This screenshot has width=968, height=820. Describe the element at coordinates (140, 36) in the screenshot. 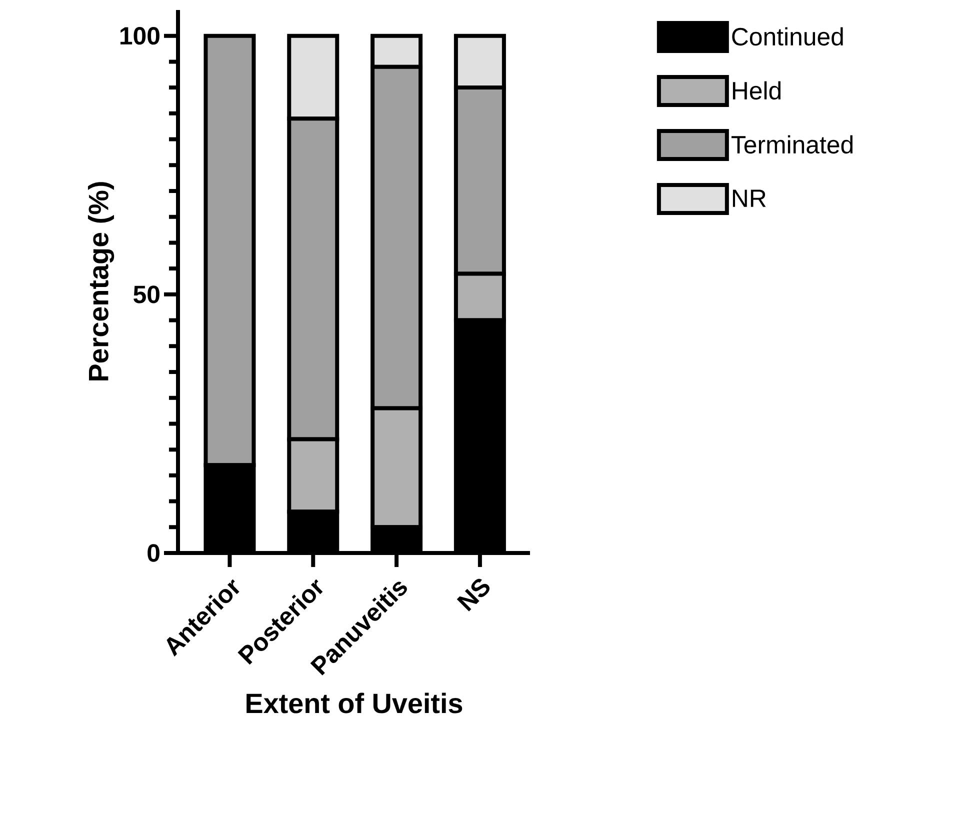

I see `y-tick-label: 100` at that location.